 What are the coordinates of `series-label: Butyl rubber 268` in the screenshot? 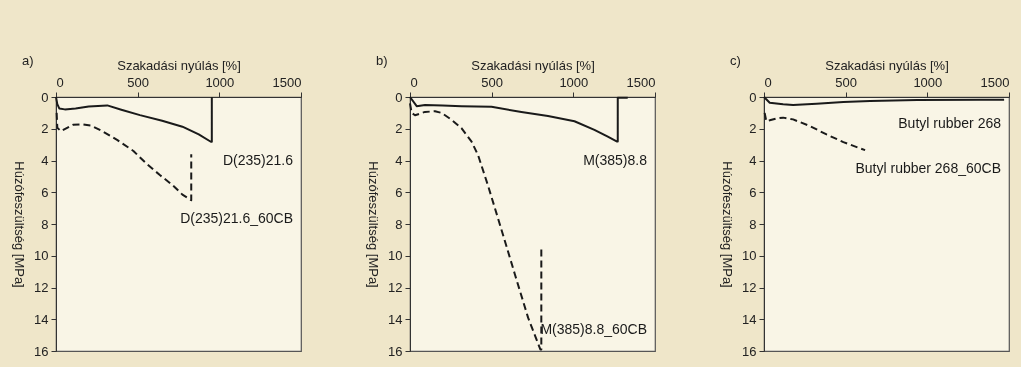 It's located at (950, 122).